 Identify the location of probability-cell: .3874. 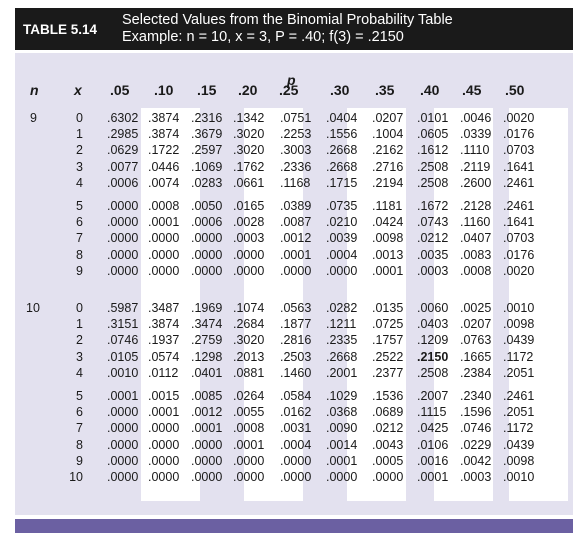
(164, 134).